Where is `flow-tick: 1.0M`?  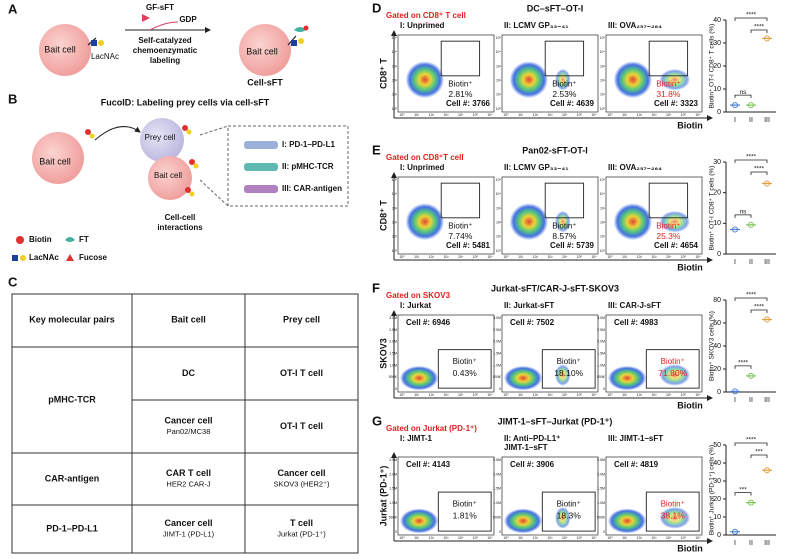 flow-tick: 1.0M is located at coordinates (601, 365).